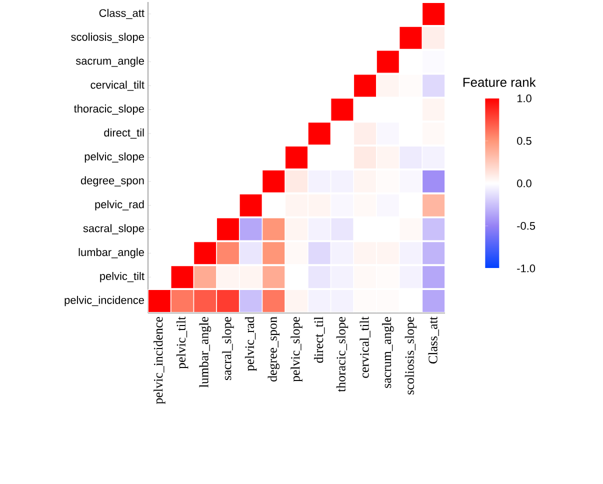 This screenshot has height=484, width=603. Describe the element at coordinates (410, 355) in the screenshot. I see `x-tick-label: scoliosis_slope` at that location.